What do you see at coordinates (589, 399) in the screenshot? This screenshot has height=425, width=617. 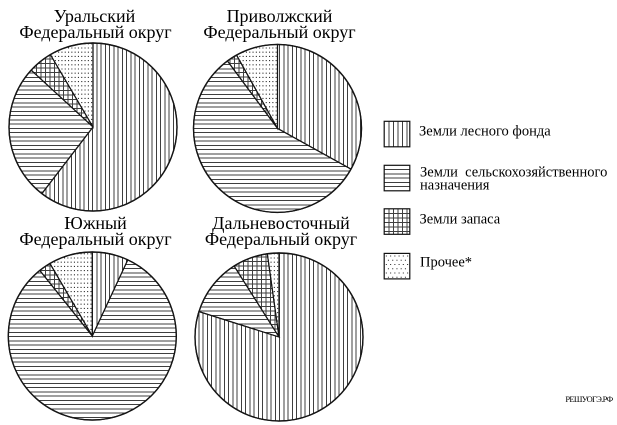 I see `svg-text: РЕШУОГЭ.РФ` at bounding box center [589, 399].